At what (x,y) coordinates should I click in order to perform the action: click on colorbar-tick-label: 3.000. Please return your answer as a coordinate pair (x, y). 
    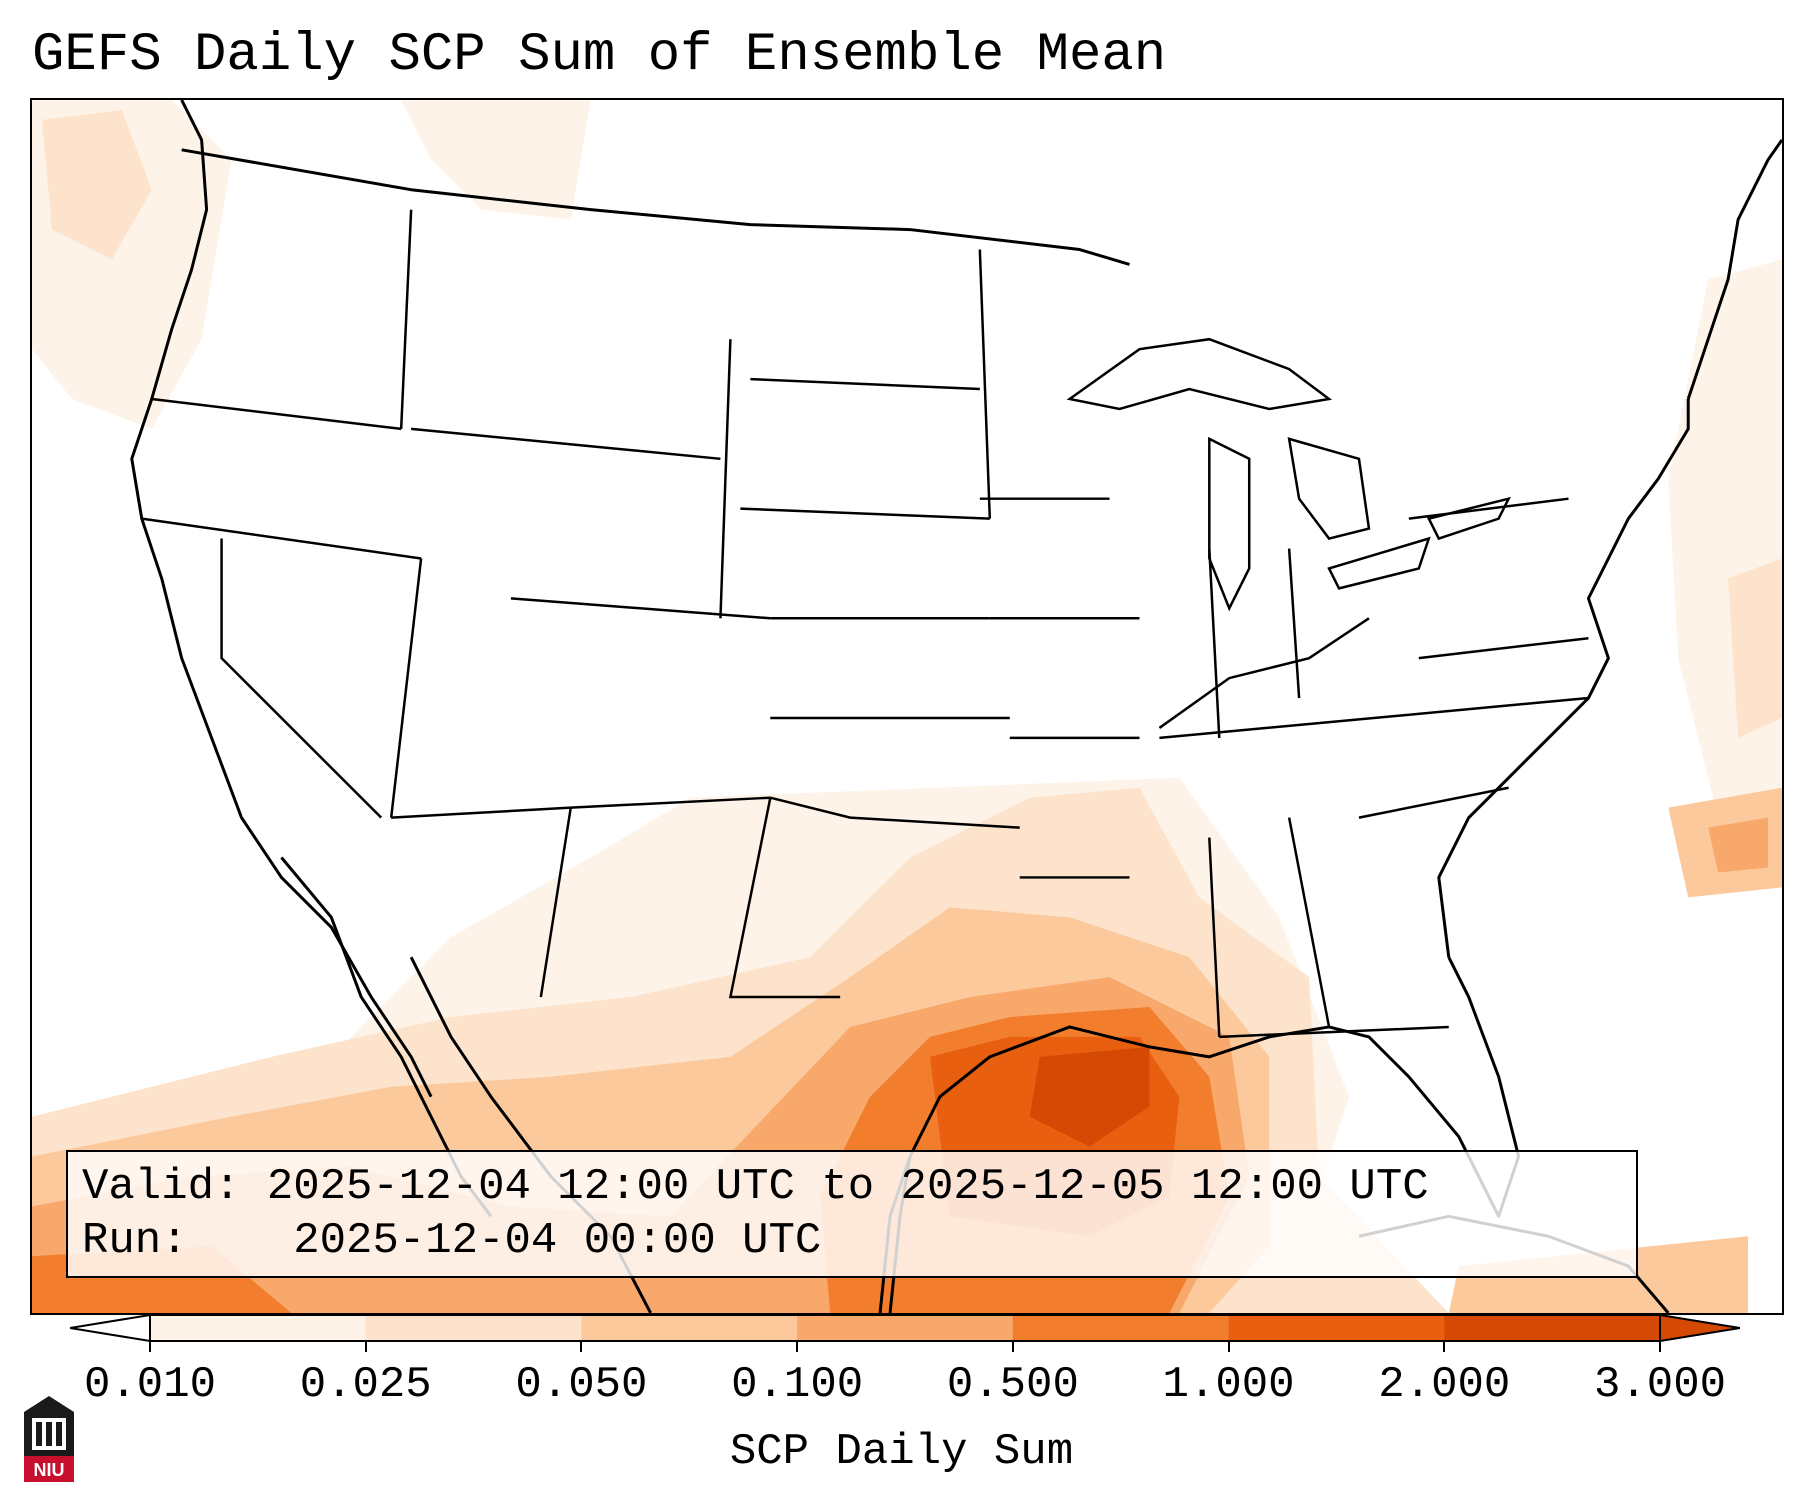
    Looking at the image, I should click on (1660, 1385).